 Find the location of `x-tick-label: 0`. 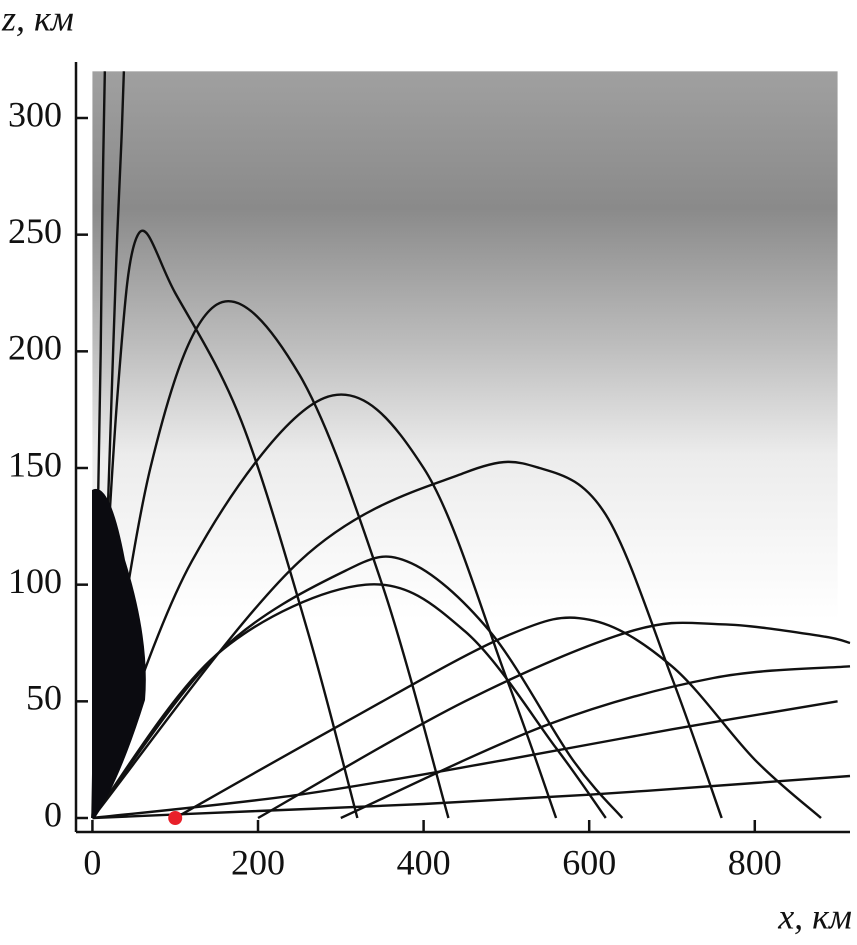

x-tick-label: 0 is located at coordinates (92, 862).